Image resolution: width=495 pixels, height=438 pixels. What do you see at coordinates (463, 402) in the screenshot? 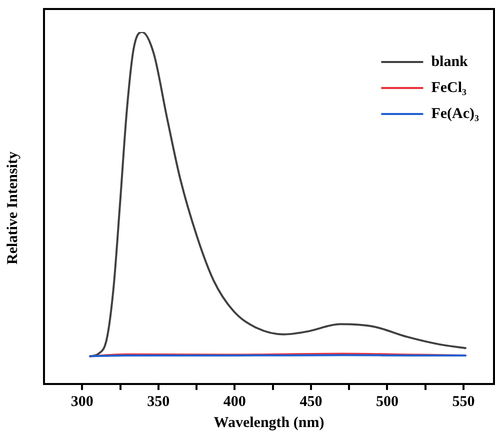
I see `x-tick-label: 550` at bounding box center [463, 402].